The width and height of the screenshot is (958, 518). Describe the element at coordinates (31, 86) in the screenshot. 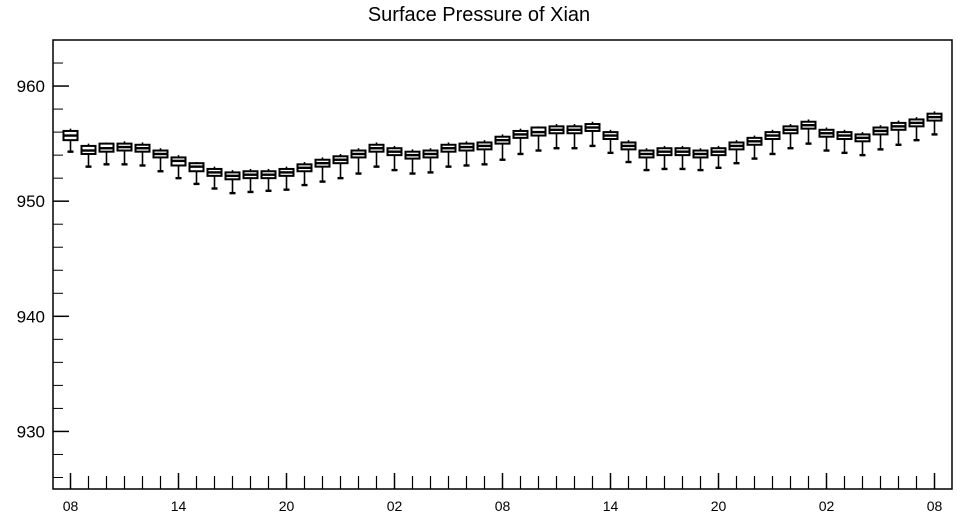

I see `y-tick-label: 960` at that location.